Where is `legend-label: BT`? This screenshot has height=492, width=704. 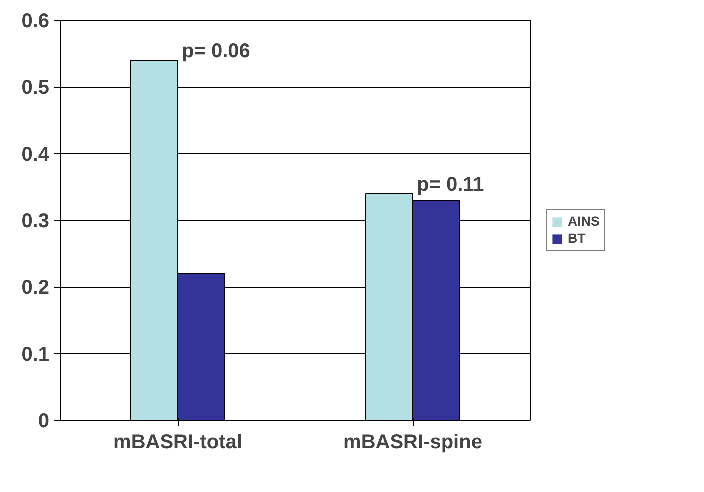 legend-label: BT is located at coordinates (577, 238).